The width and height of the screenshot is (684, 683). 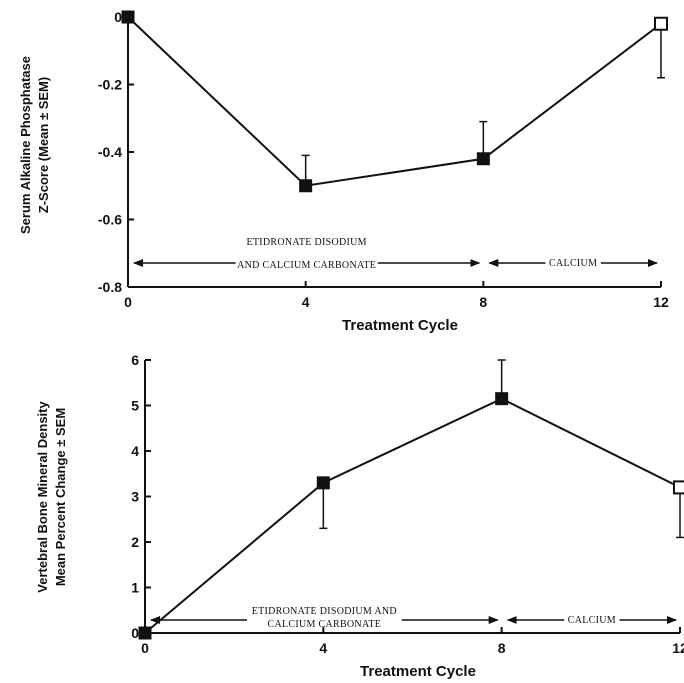 I want to click on chart-1-xlabel: Treatment Cycle, so click(x=400, y=325).